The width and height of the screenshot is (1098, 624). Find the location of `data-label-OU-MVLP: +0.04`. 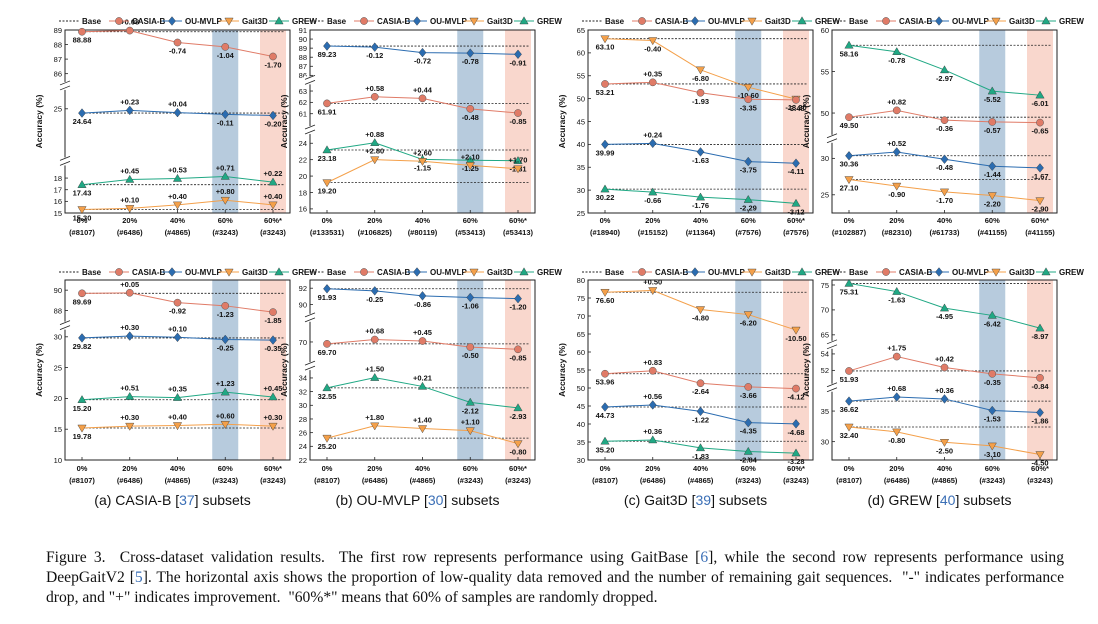

data-label-OU-MVLP: +0.04 is located at coordinates (178, 104).